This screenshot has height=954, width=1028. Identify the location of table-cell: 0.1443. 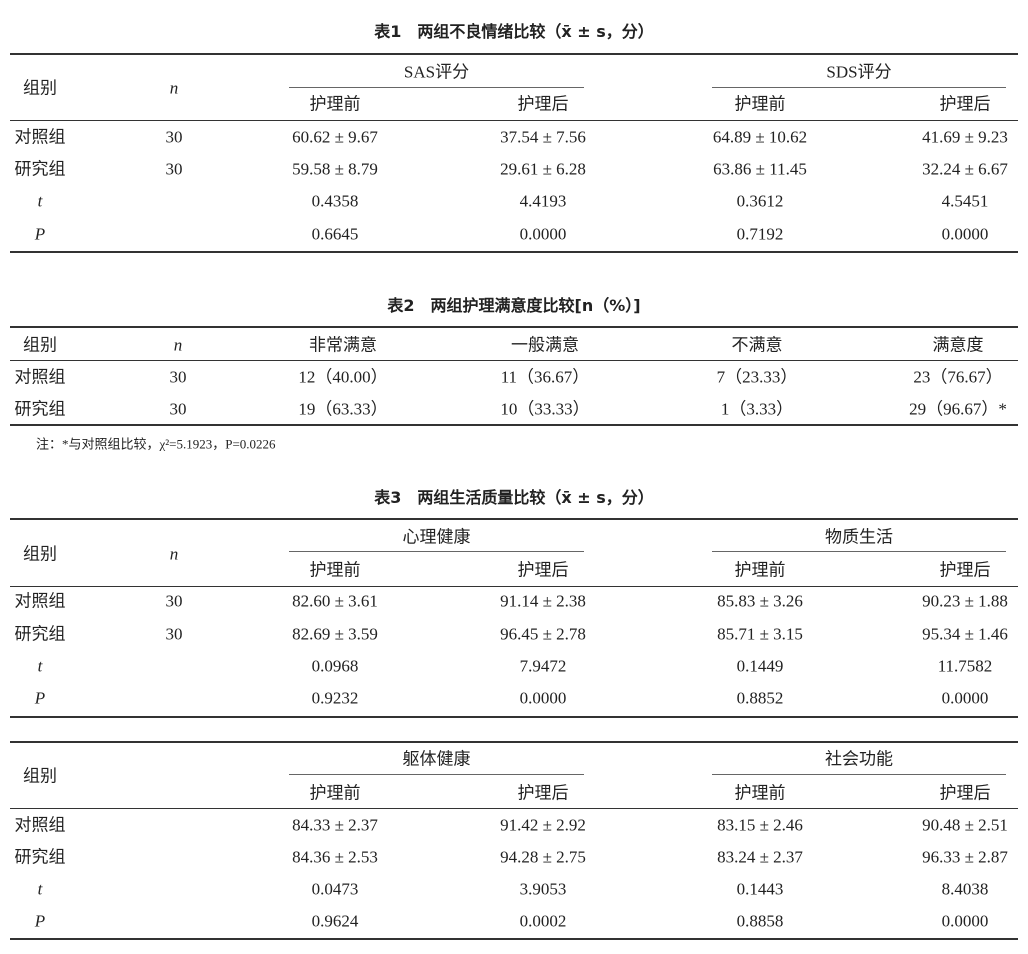
(760, 889).